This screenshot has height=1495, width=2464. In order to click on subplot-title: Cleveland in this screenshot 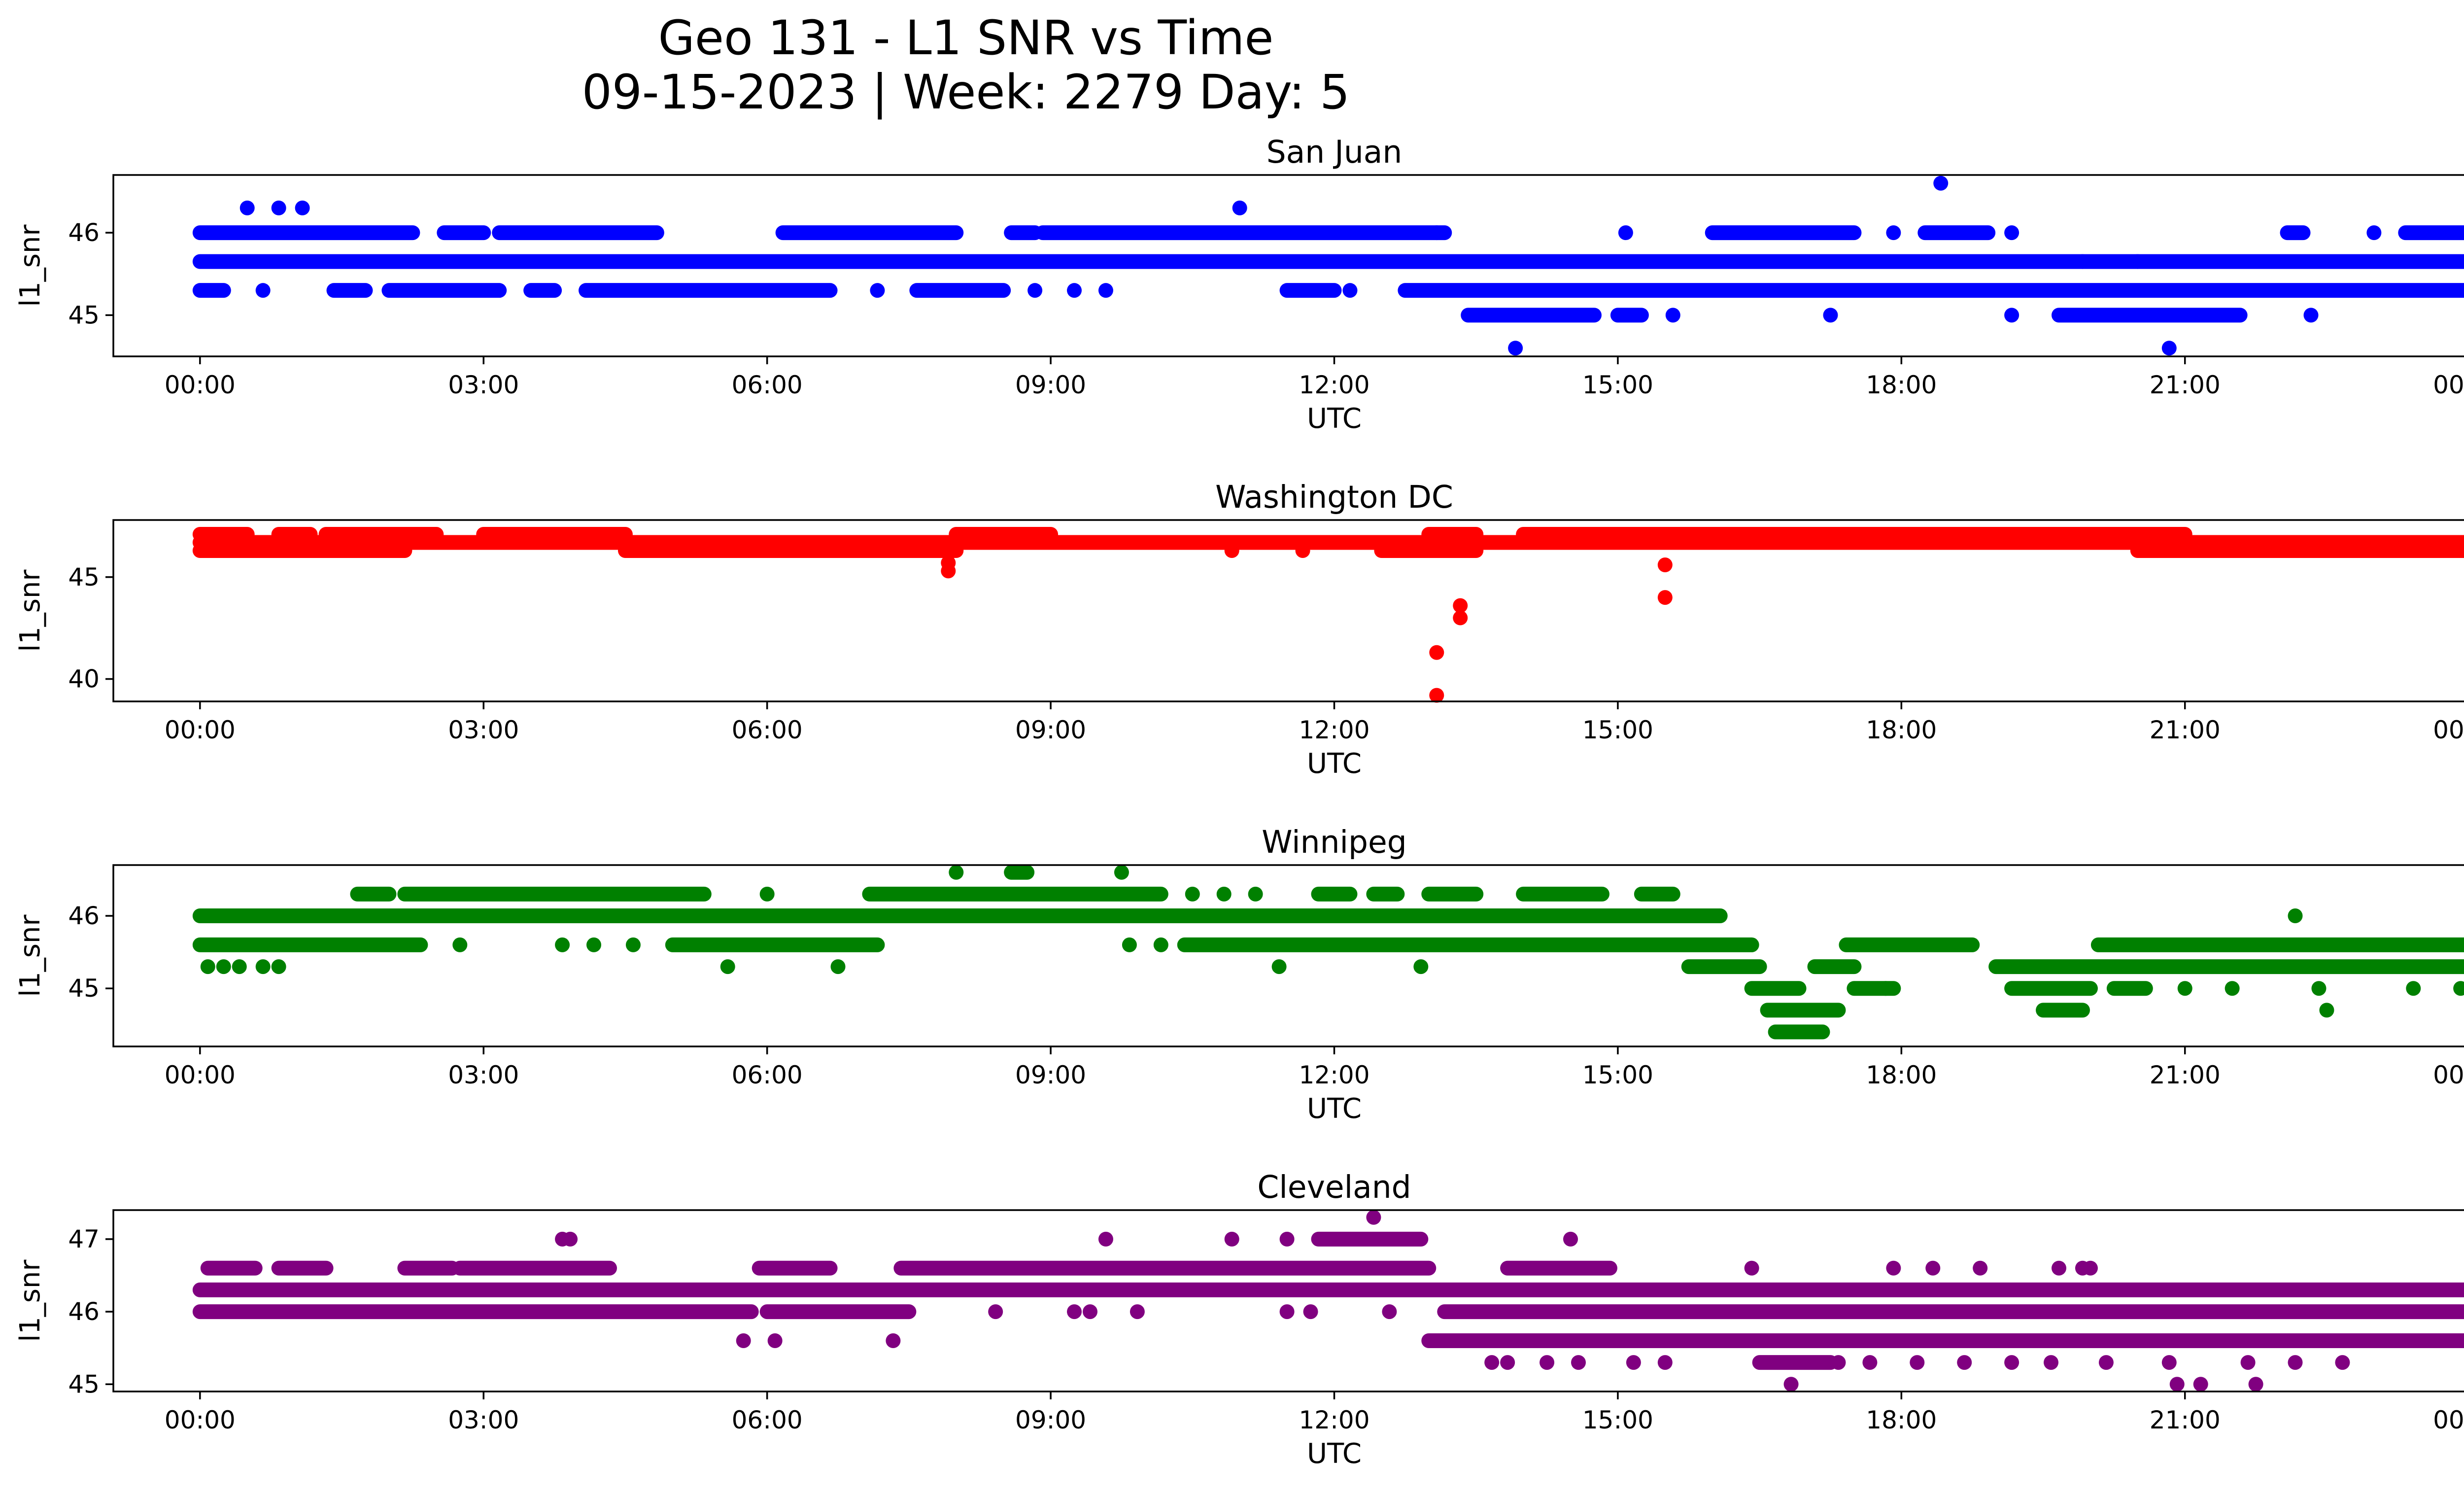, I will do `click(1334, 1187)`.